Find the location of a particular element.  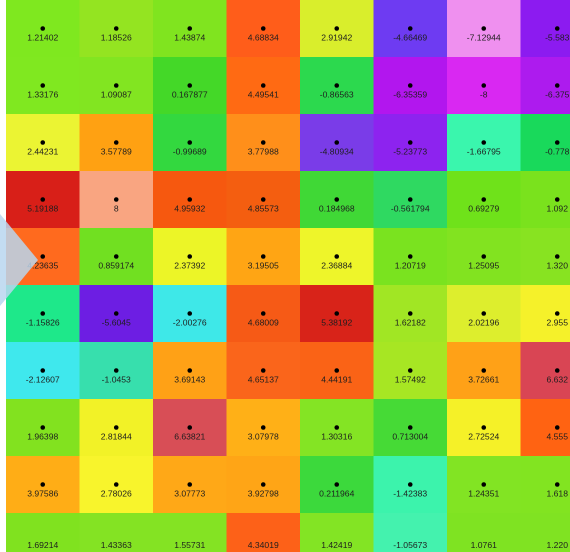

cell-value-label: 1.57492 is located at coordinates (410, 380).